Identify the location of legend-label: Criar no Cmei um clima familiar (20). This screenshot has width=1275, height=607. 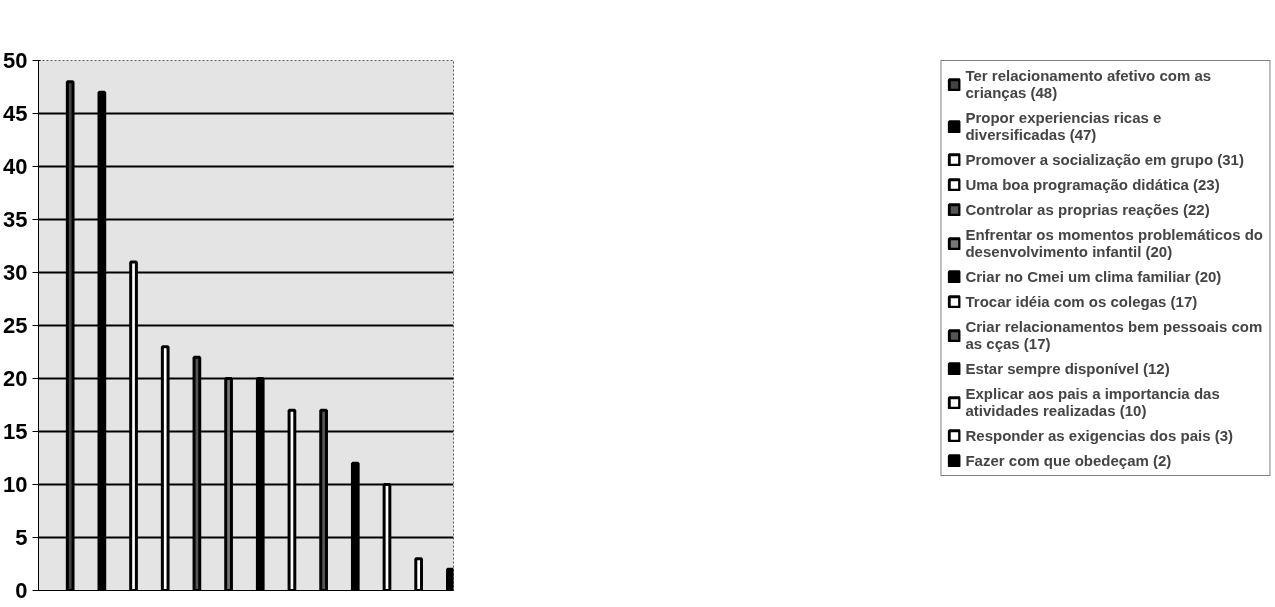
(1093, 276).